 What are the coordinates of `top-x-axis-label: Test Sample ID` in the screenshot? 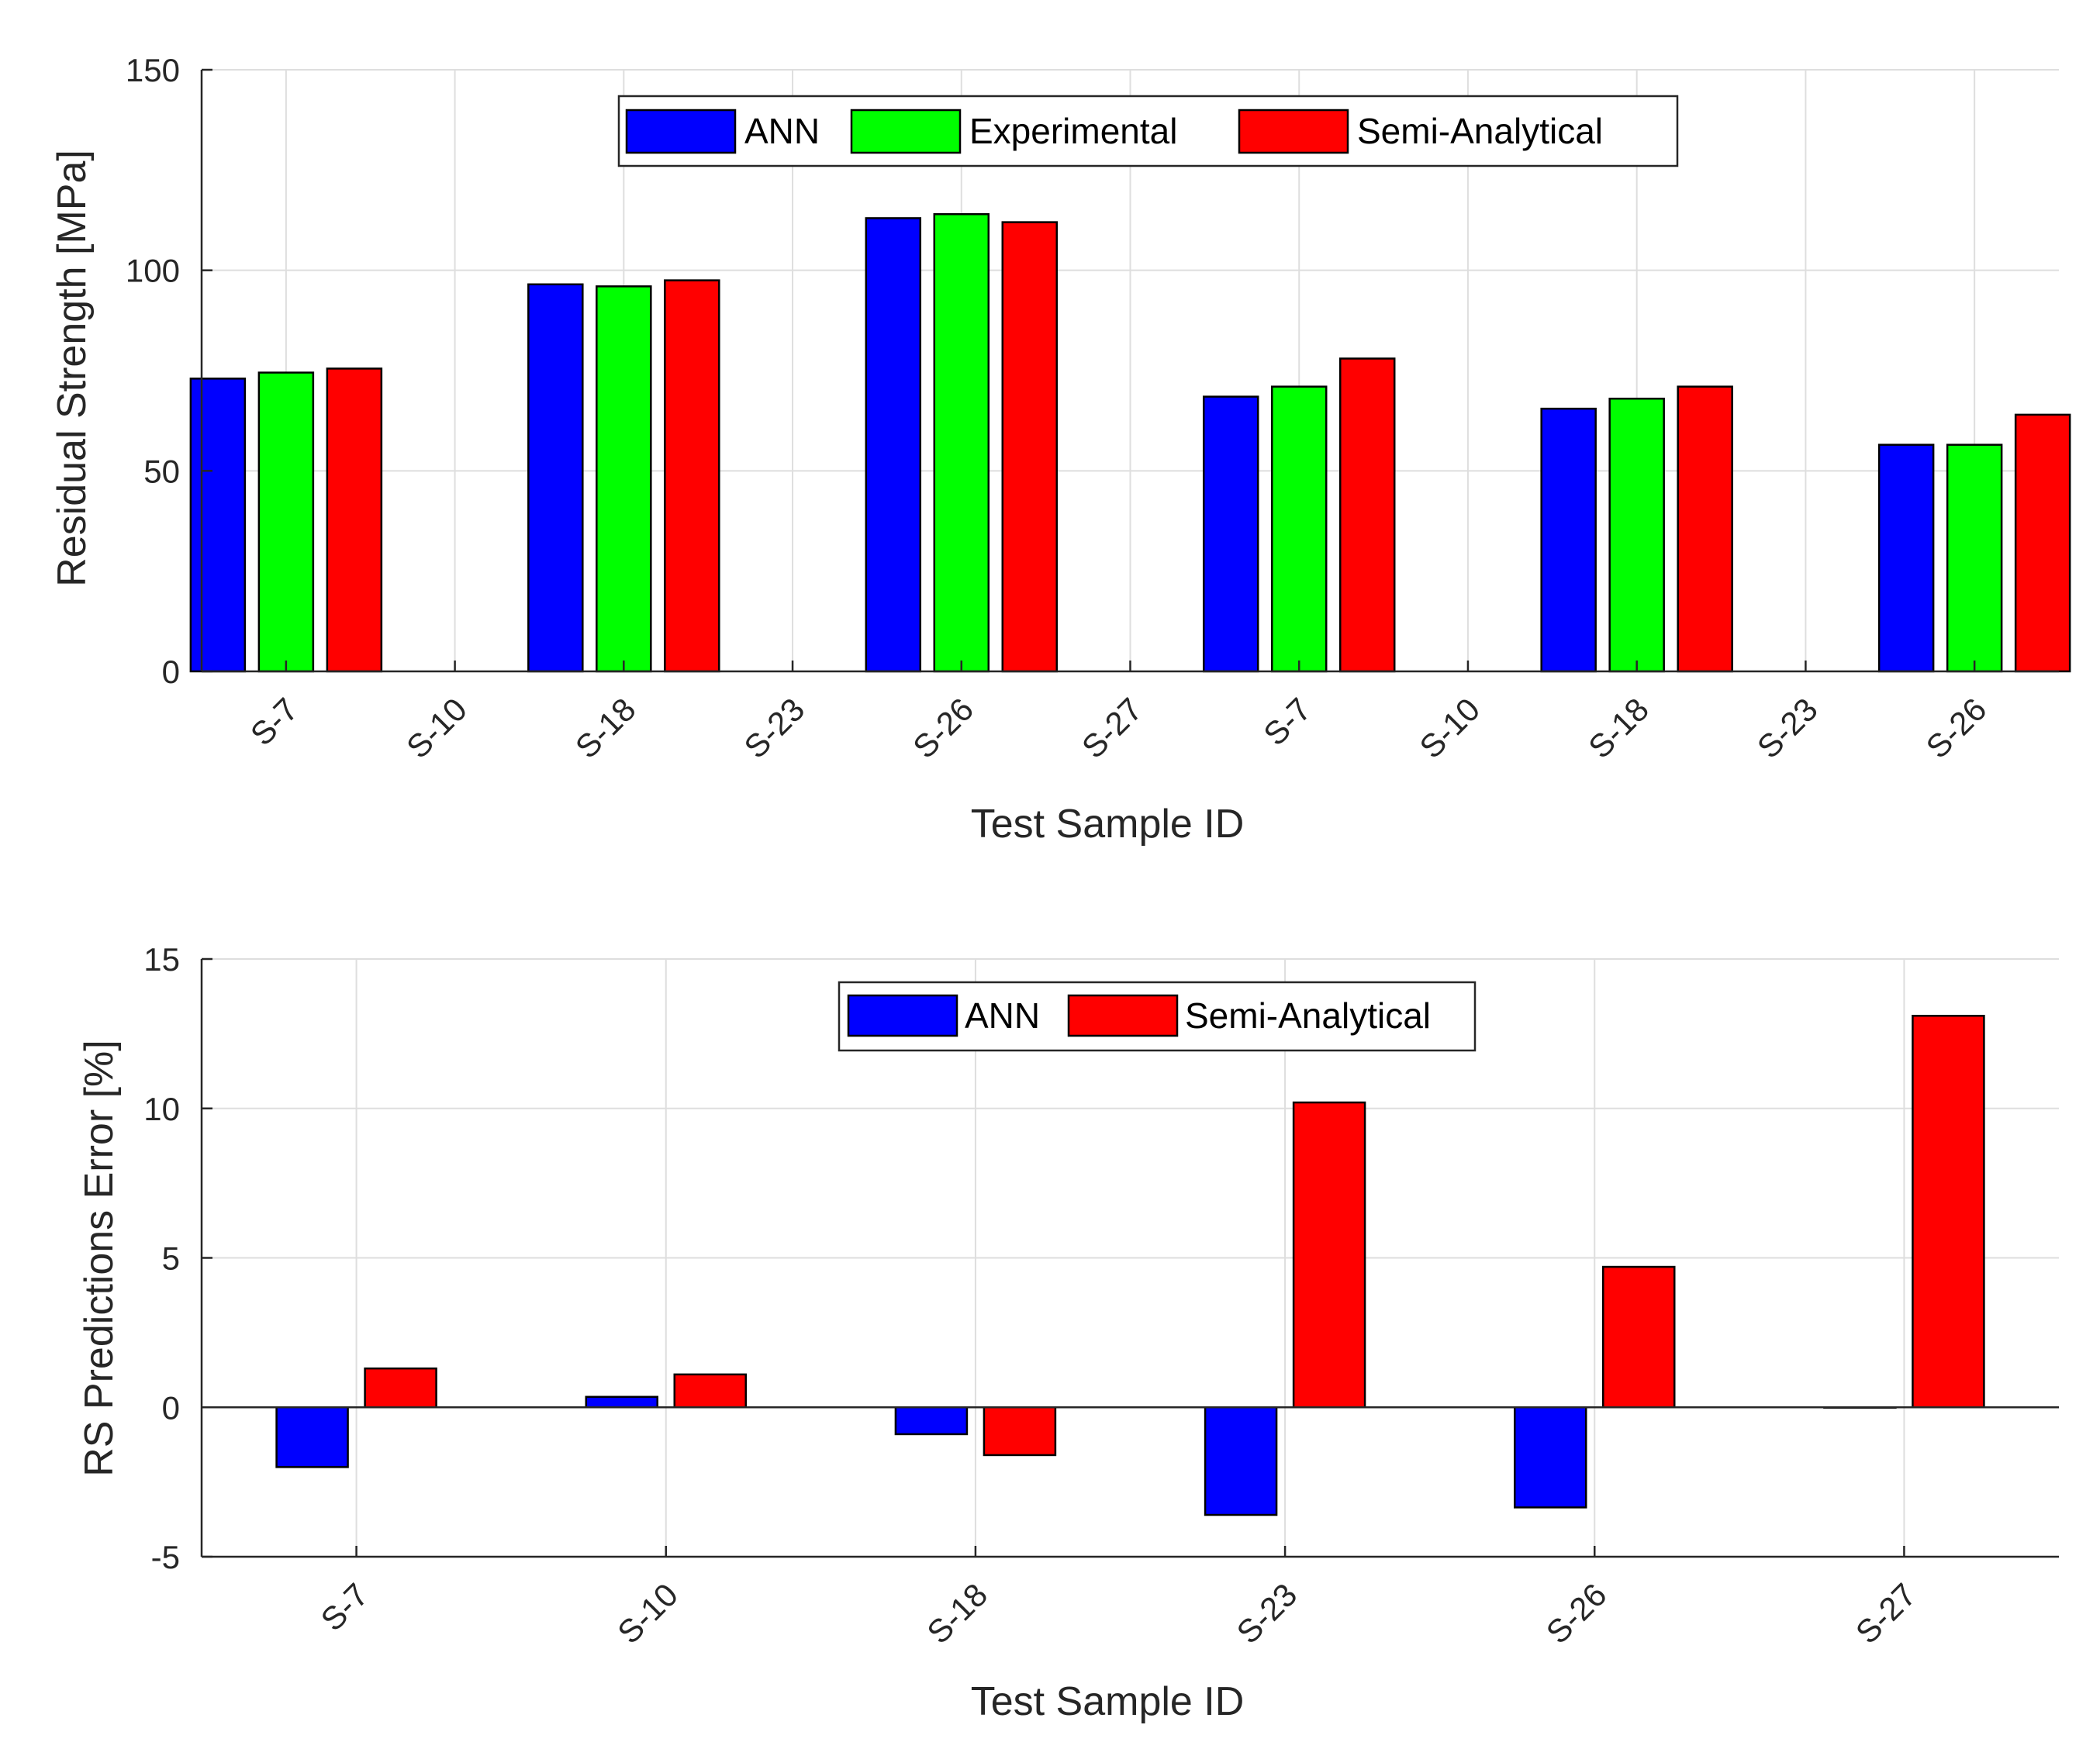 It's located at (1108, 824).